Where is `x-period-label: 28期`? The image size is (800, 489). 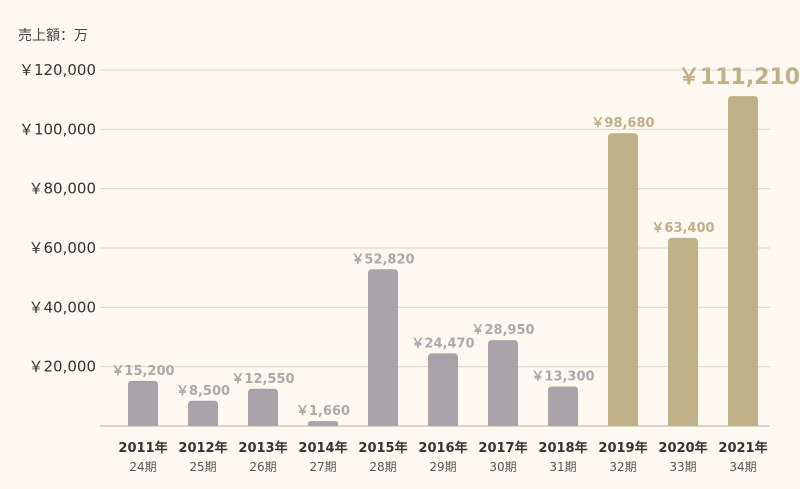 x-period-label: 28期 is located at coordinates (382, 467).